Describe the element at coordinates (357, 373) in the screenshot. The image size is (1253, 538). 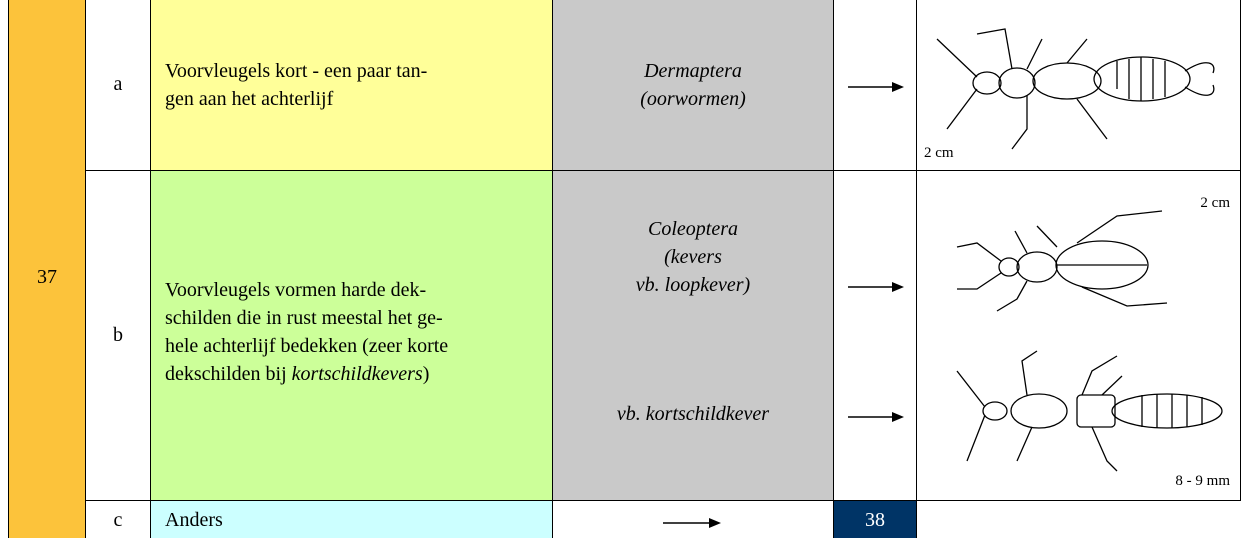
I see `italic-text: kortschildkevers` at that location.